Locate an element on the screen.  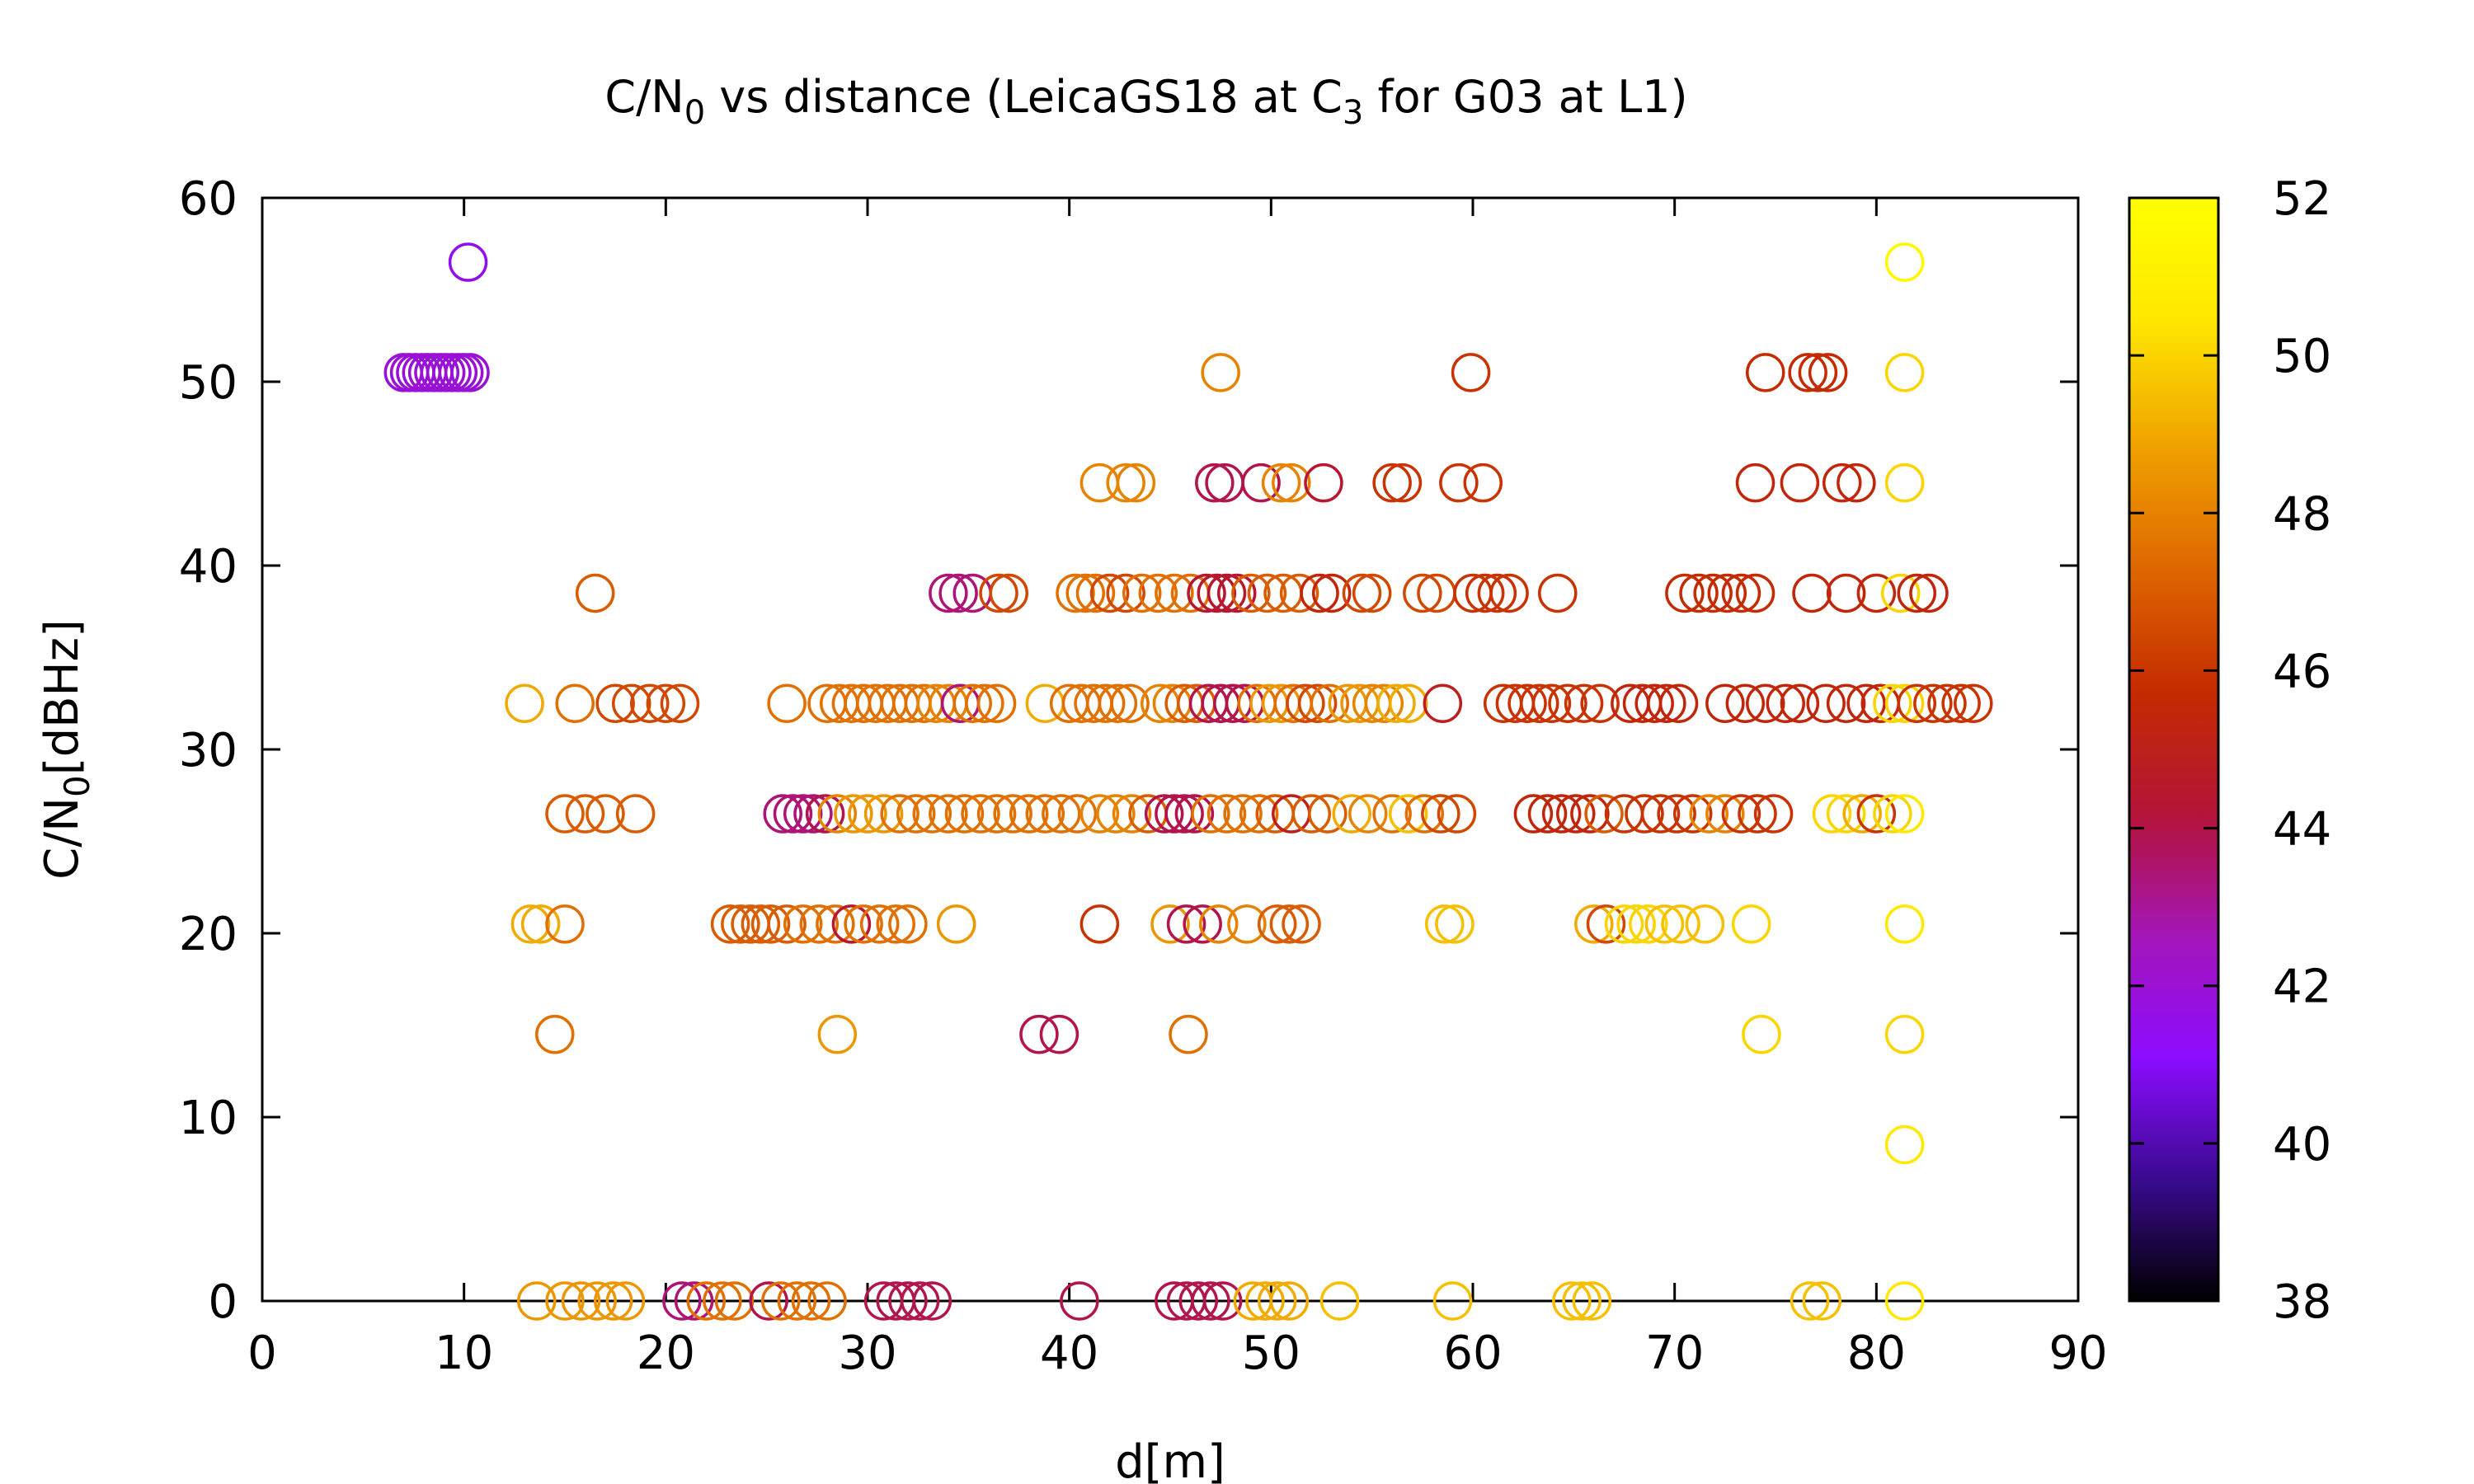
x-axis-label: d[m] is located at coordinates (1170, 1459).